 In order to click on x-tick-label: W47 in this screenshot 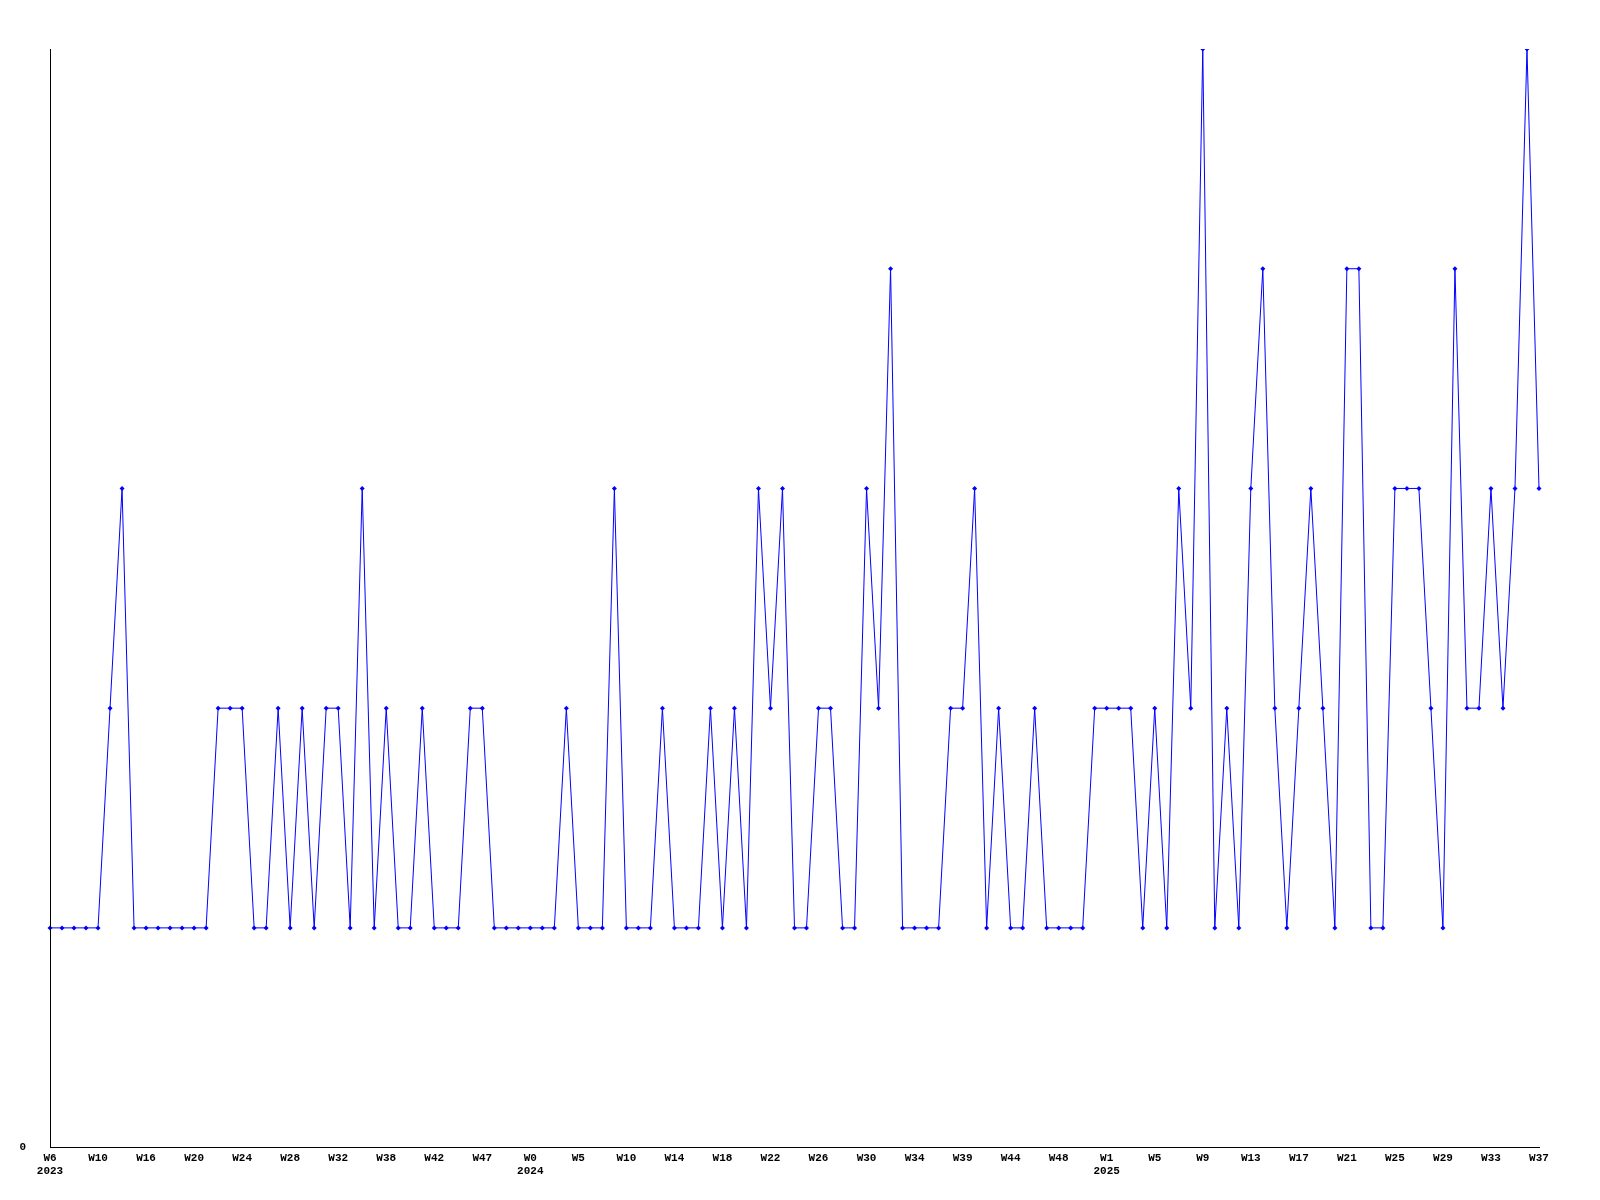, I will do `click(482, 1157)`.